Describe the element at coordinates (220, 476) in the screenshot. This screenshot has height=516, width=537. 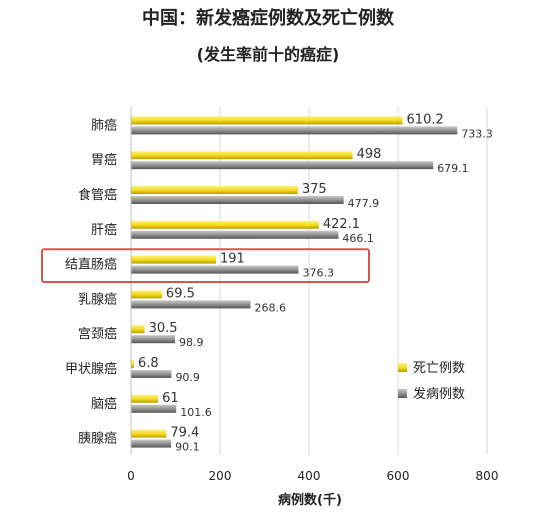
I see `x-tick-label: 200` at that location.